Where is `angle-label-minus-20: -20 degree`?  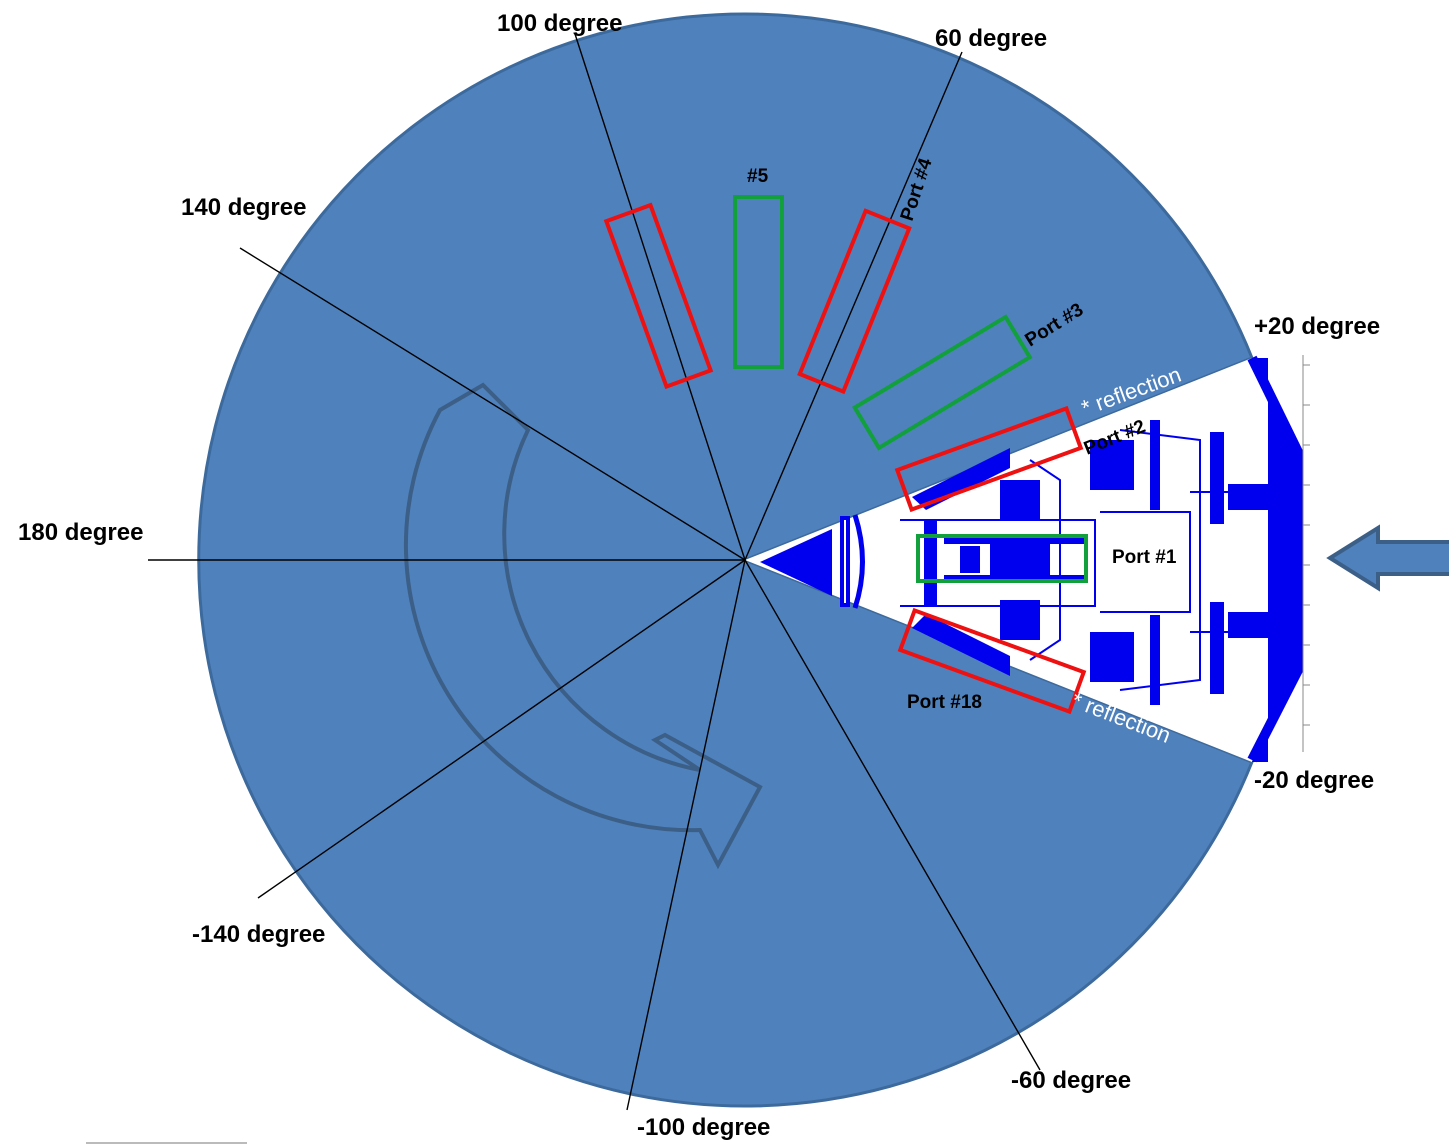
angle-label-minus-20: -20 degree is located at coordinates (1314, 780).